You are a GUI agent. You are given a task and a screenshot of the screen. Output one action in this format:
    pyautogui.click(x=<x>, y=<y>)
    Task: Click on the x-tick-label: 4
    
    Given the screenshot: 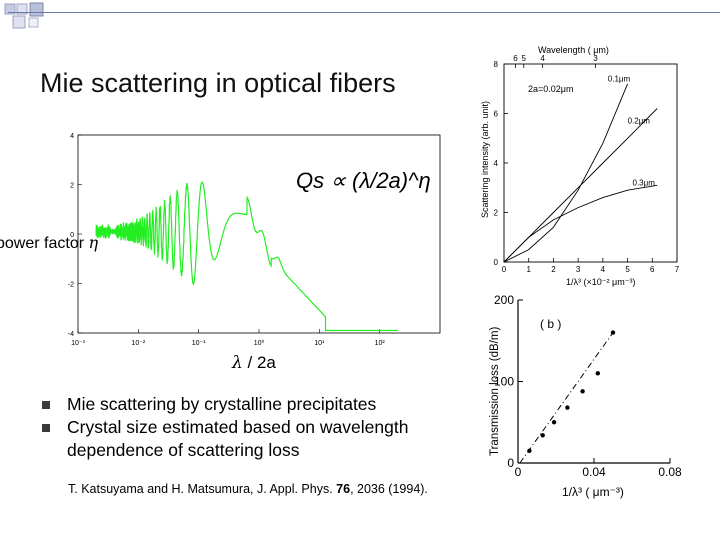 What is the action you would take?
    pyautogui.click(x=603, y=269)
    